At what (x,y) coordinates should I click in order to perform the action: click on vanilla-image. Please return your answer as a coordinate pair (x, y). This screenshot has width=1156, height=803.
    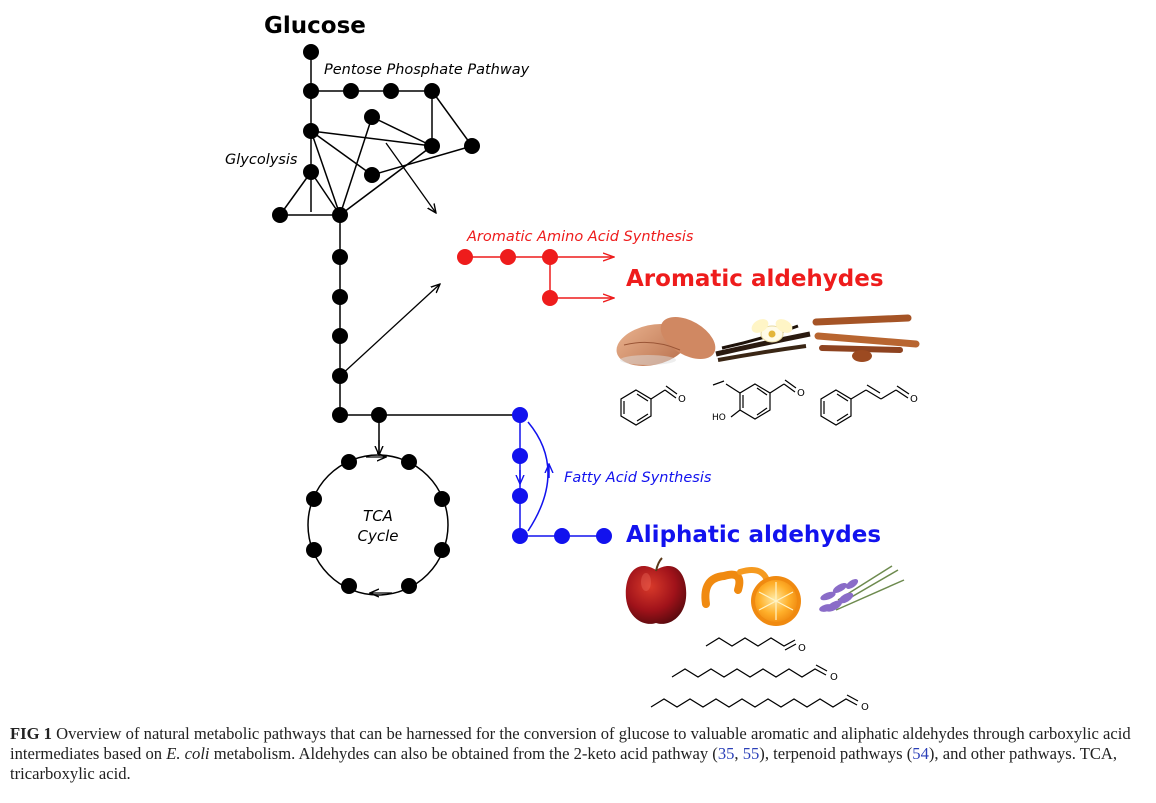
    Looking at the image, I should click on (763, 340).